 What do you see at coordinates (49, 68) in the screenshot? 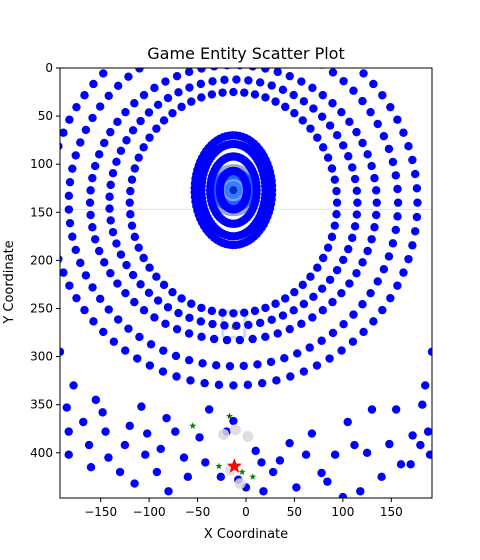
I see `y-tick-label: 0` at bounding box center [49, 68].